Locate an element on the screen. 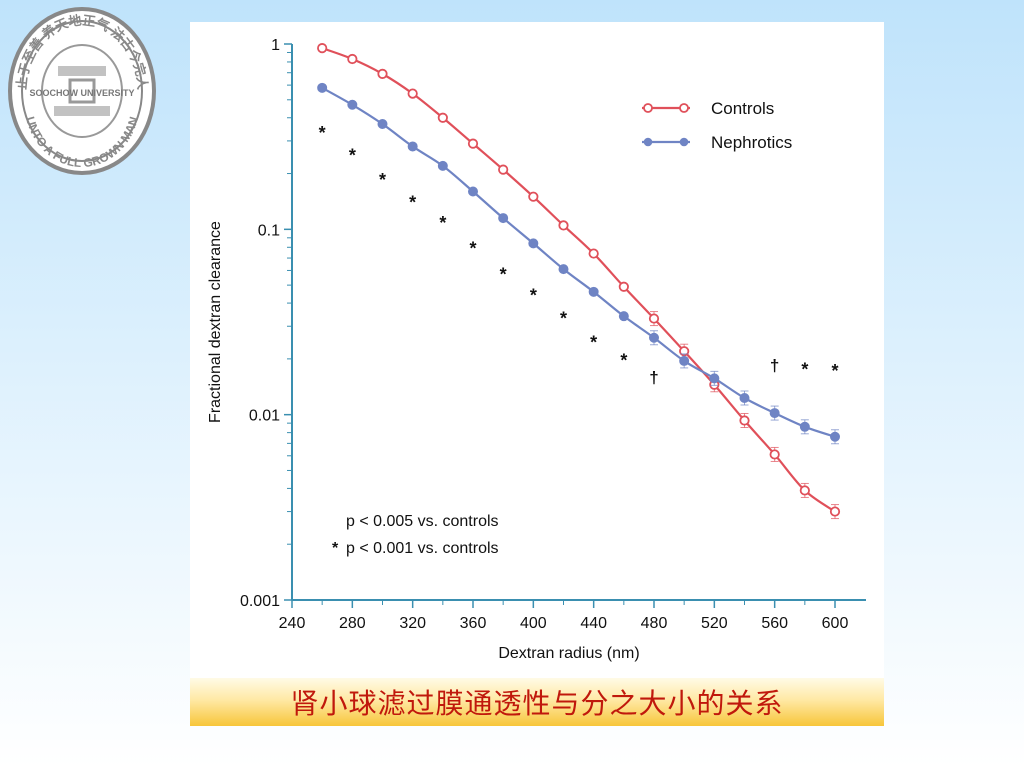 This screenshot has height=768, width=1024. footnote-text: p < 0.001 vs. controls is located at coordinates (422, 548).